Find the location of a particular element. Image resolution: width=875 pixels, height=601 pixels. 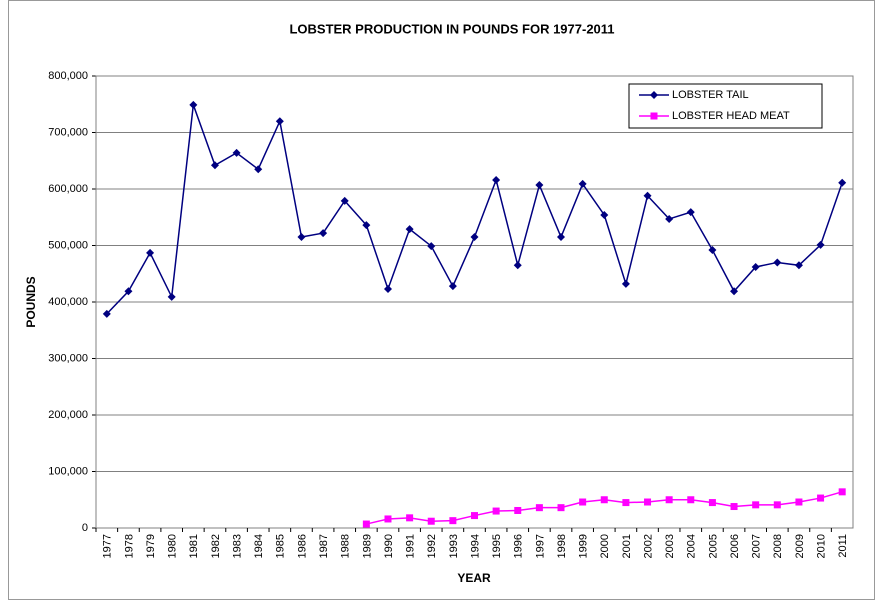

legend: LOBSTER TAIL LOBSTER HEAD MEAT is located at coordinates (725, 106).